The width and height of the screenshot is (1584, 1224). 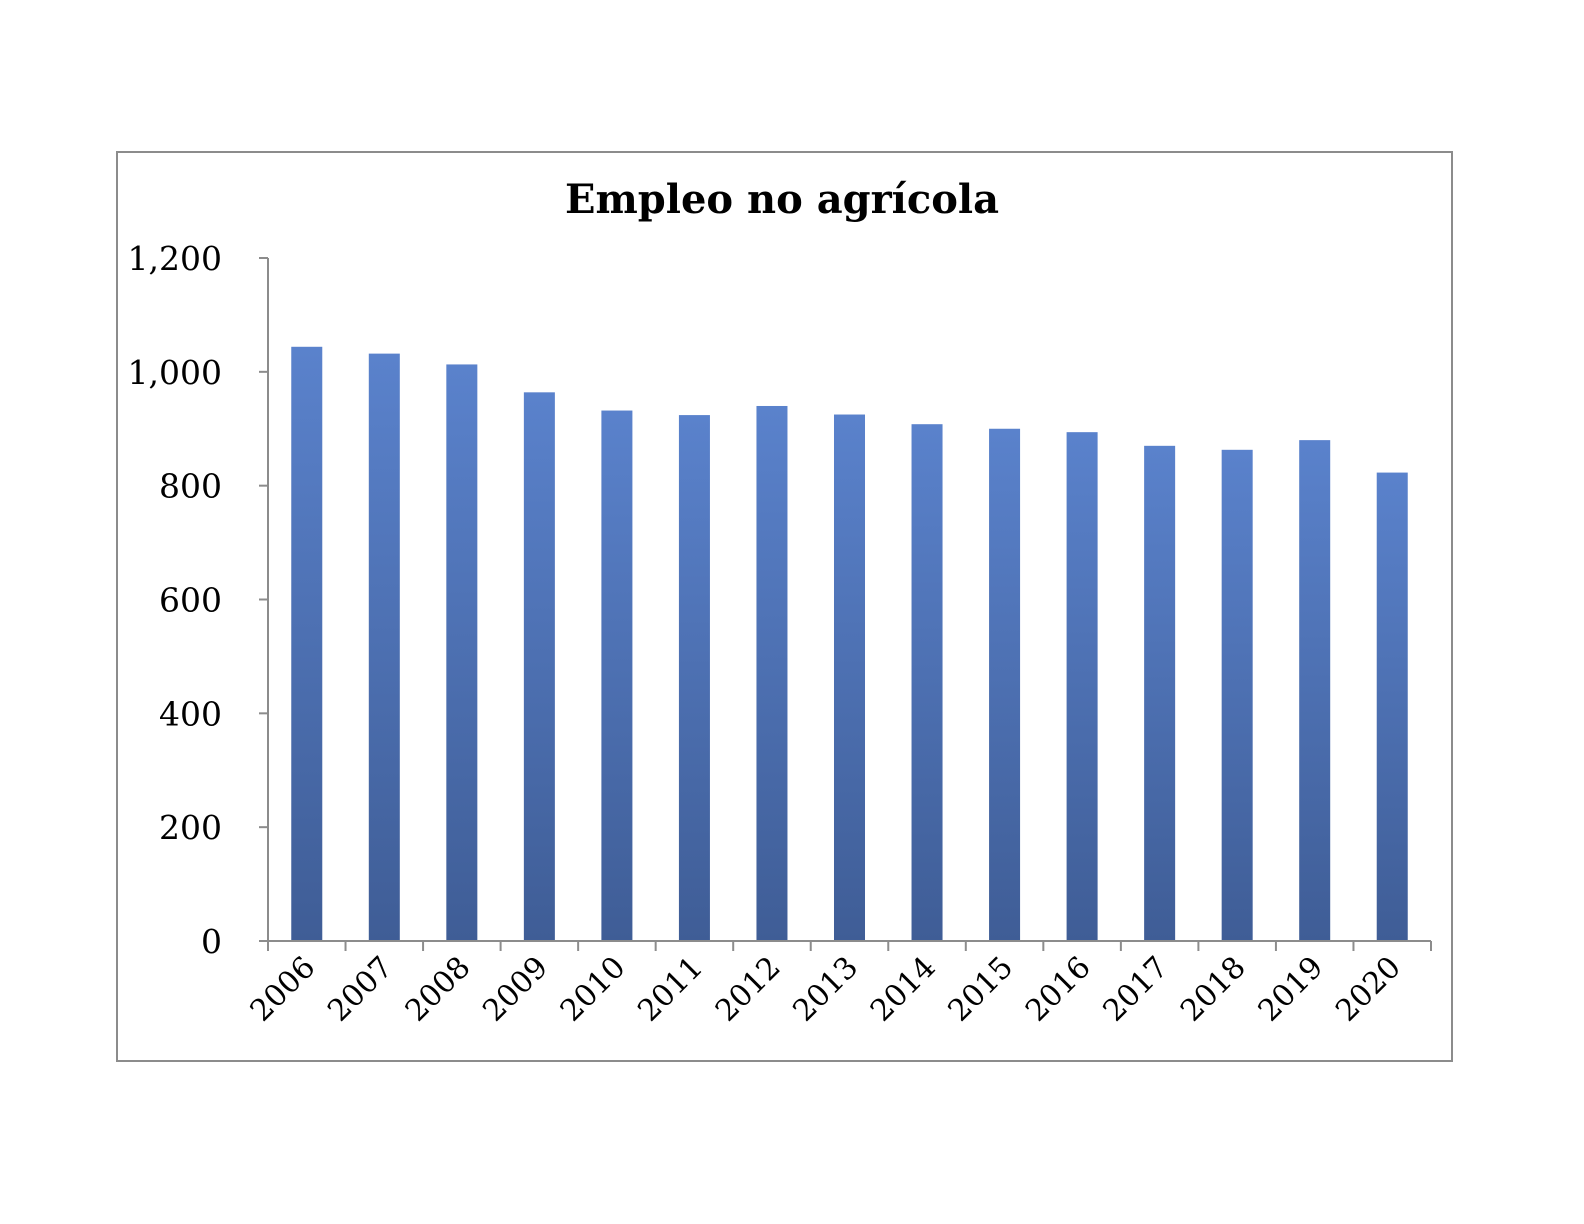 I want to click on bar-2020, so click(x=1392, y=706).